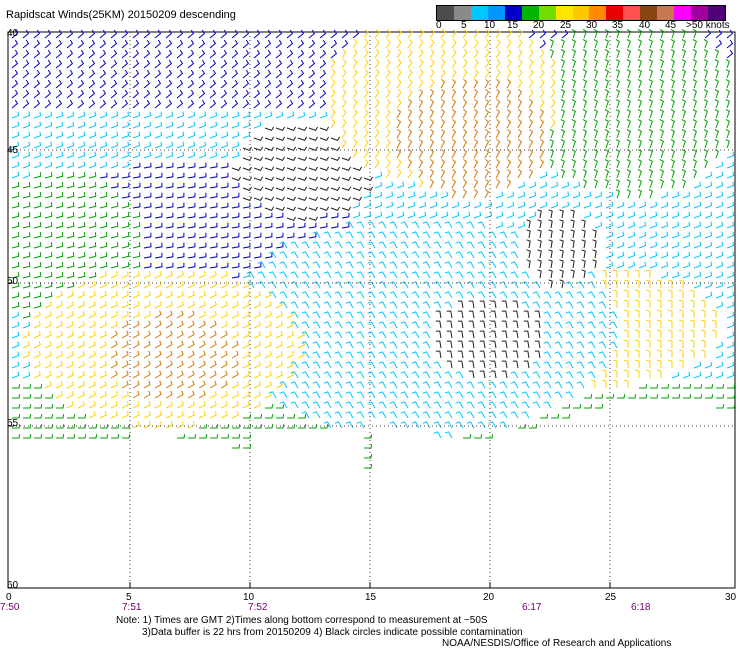  What do you see at coordinates (581, 13) in the screenshot?
I see `legend-swatch` at bounding box center [581, 13].